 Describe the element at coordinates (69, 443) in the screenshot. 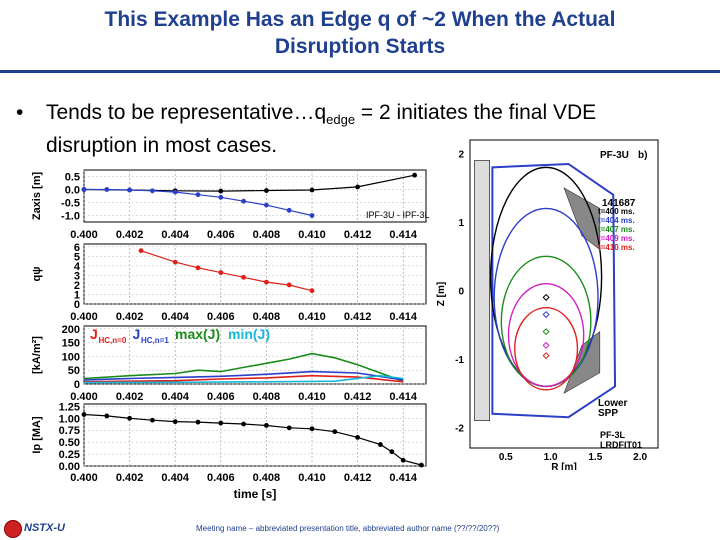

I see `y-tick-label: 0.50` at that location.